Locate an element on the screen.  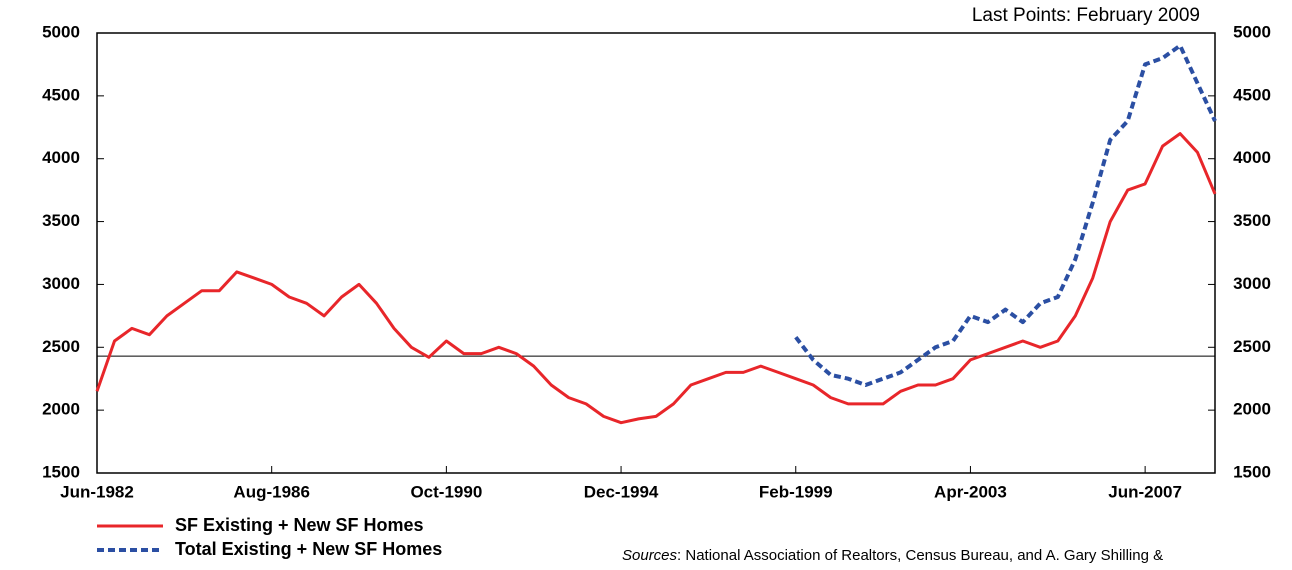
x-tick-label: Dec-1994 is located at coordinates (621, 491).